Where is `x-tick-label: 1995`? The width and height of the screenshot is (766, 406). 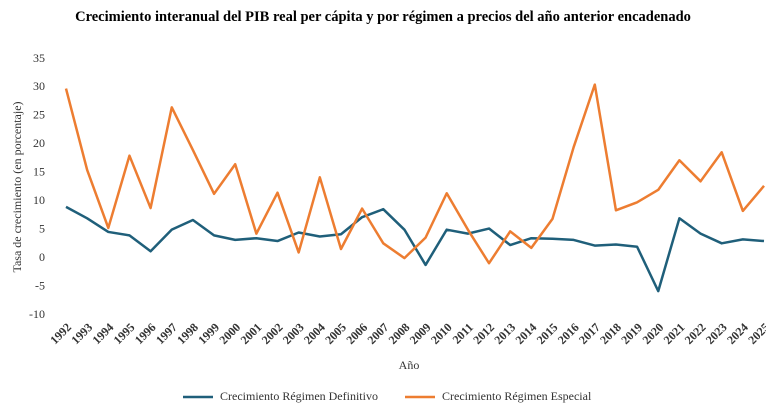
x-tick-label: 1995 is located at coordinates (124, 333).